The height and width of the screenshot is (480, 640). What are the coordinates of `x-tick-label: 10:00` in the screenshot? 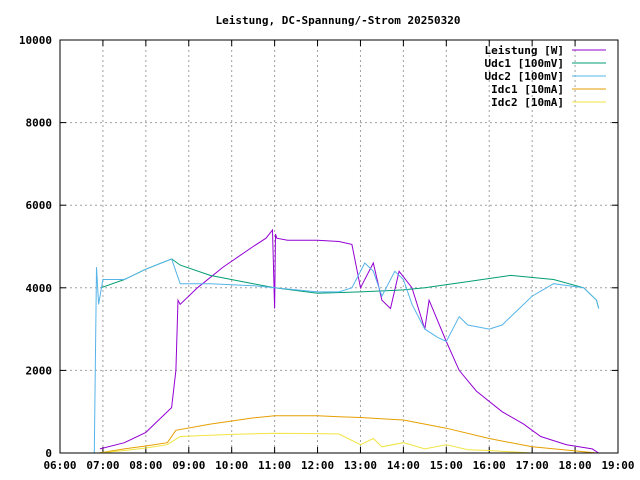 It's located at (231, 465).